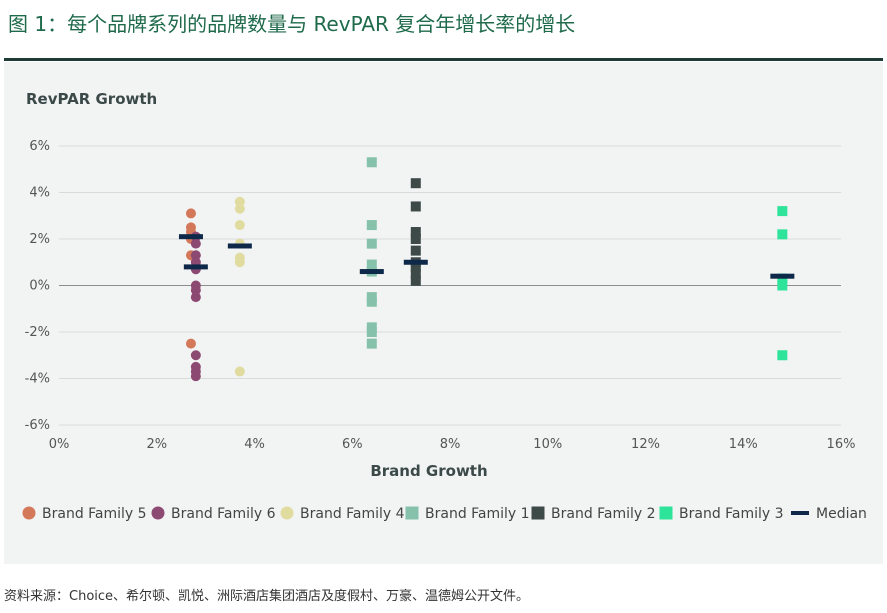  I want to click on legend-label: Brand Family 4, so click(352, 514).